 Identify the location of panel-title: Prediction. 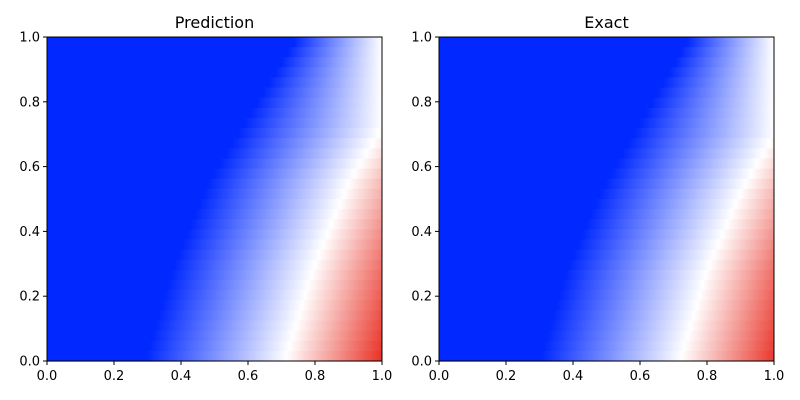
(214, 22).